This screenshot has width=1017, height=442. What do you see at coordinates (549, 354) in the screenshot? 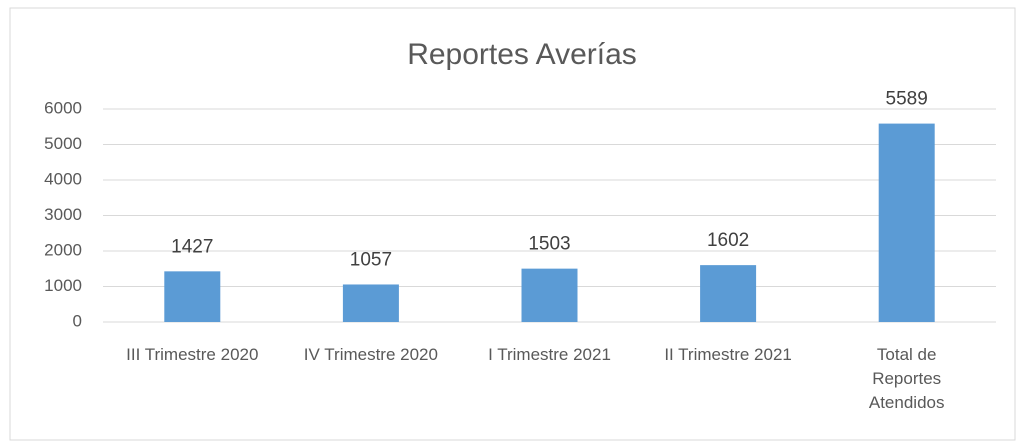
I see `x-tick-label: I Trimestre 2021` at bounding box center [549, 354].